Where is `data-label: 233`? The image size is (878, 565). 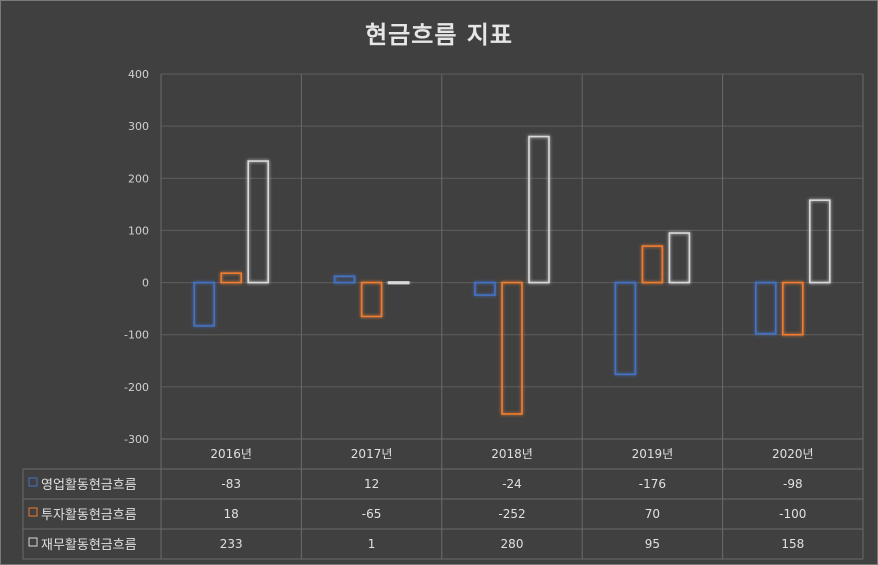
data-label: 233 is located at coordinates (231, 544).